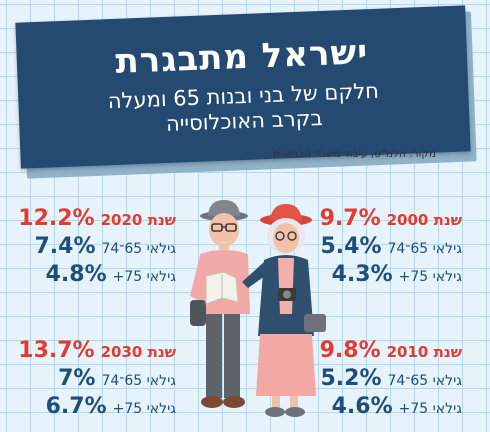 Image resolution: width=490 pixels, height=432 pixels. What do you see at coordinates (424, 220) in the screenshot?
I see `year-label: שנת 2000` at bounding box center [424, 220].